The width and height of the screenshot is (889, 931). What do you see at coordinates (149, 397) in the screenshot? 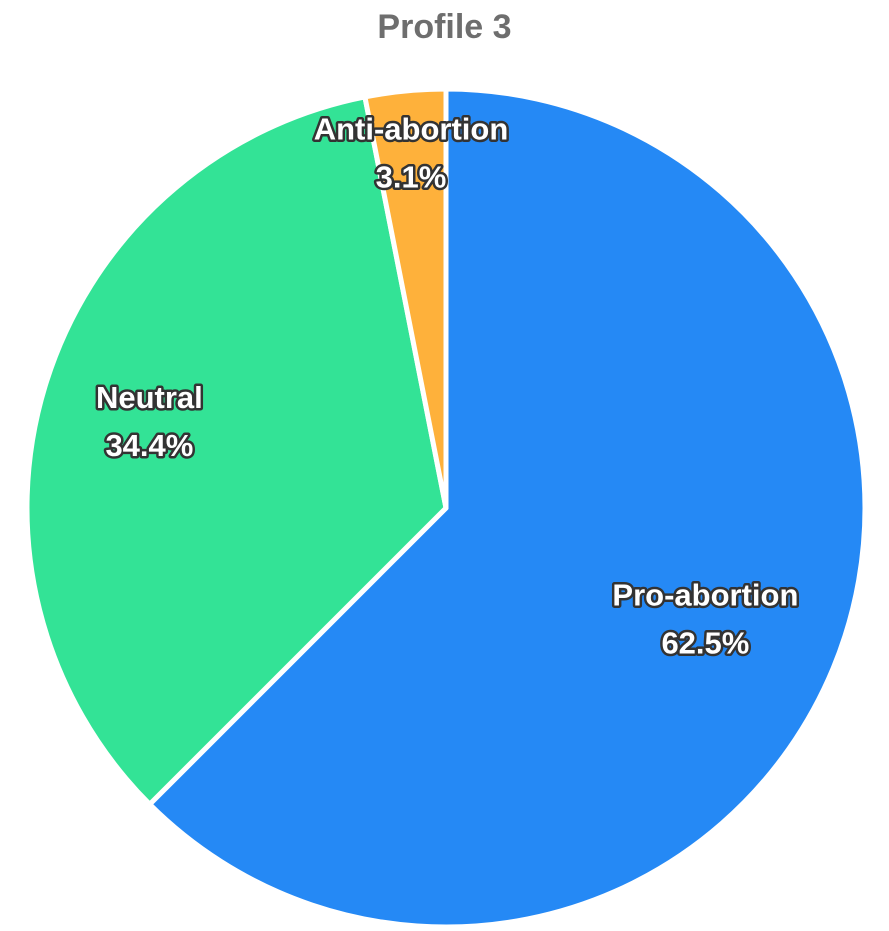
I see `slice-label-name: Neutral` at bounding box center [149, 397].